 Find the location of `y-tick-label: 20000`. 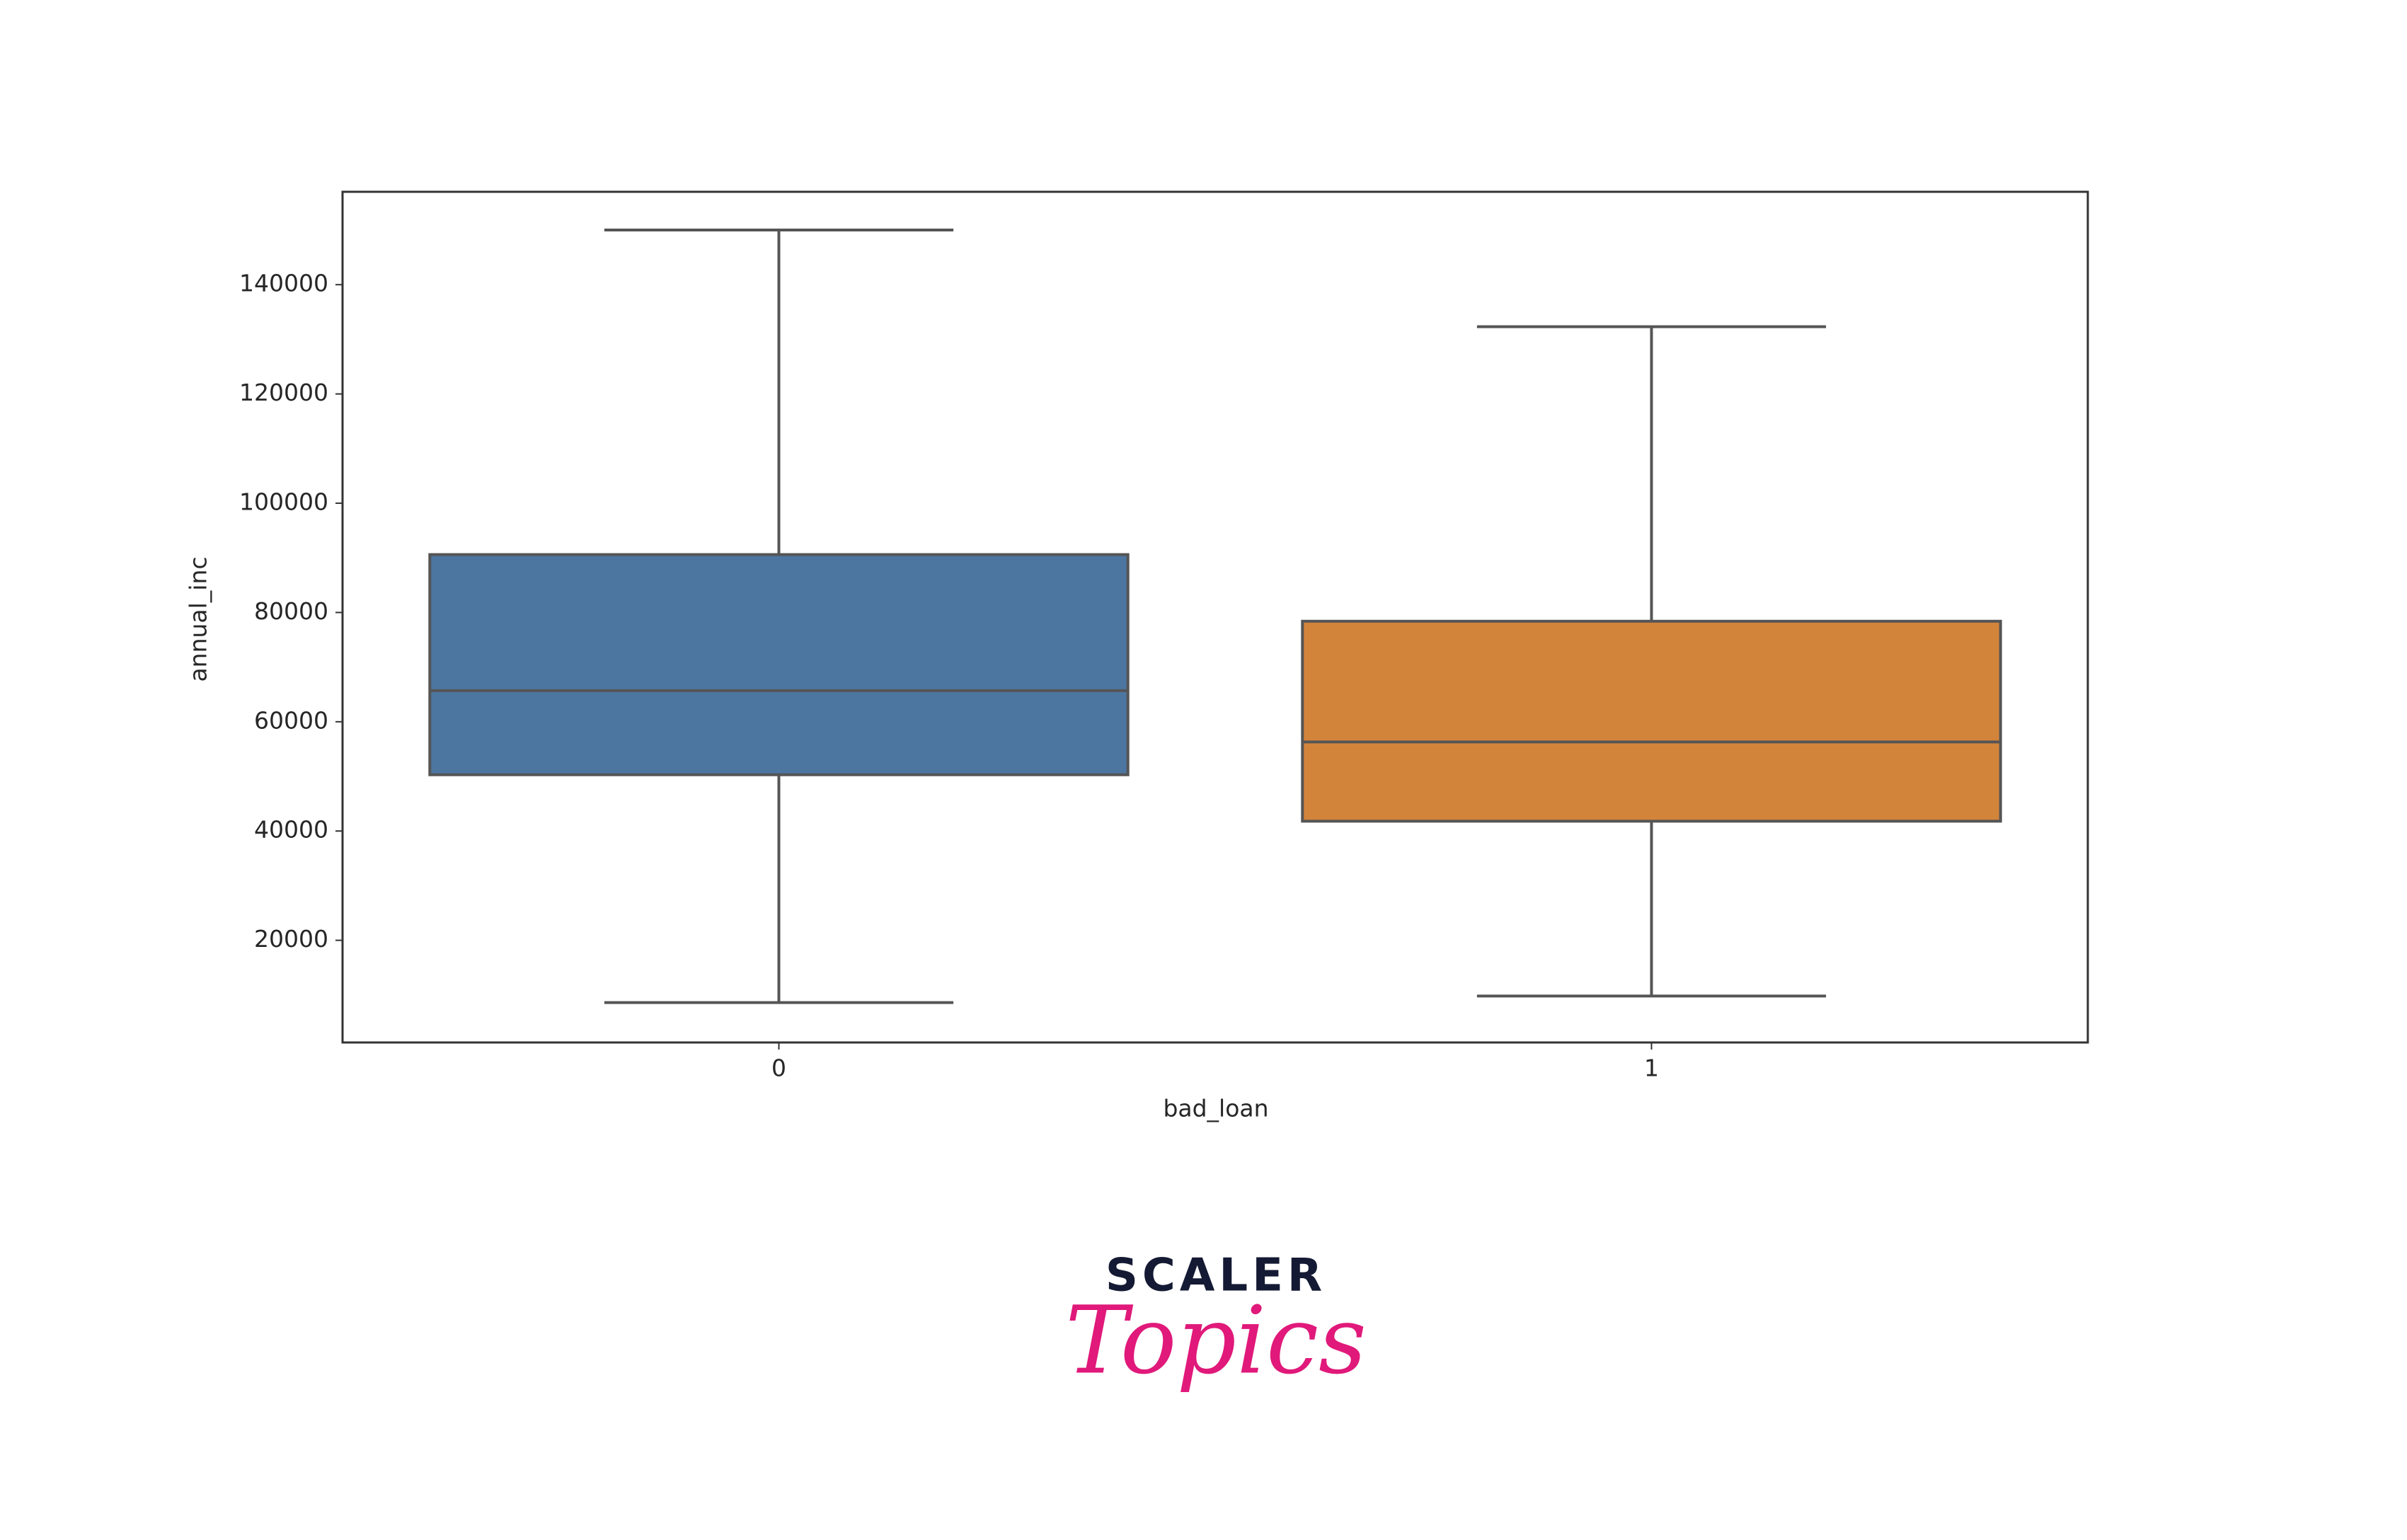

y-tick-label: 20000 is located at coordinates (291, 939).